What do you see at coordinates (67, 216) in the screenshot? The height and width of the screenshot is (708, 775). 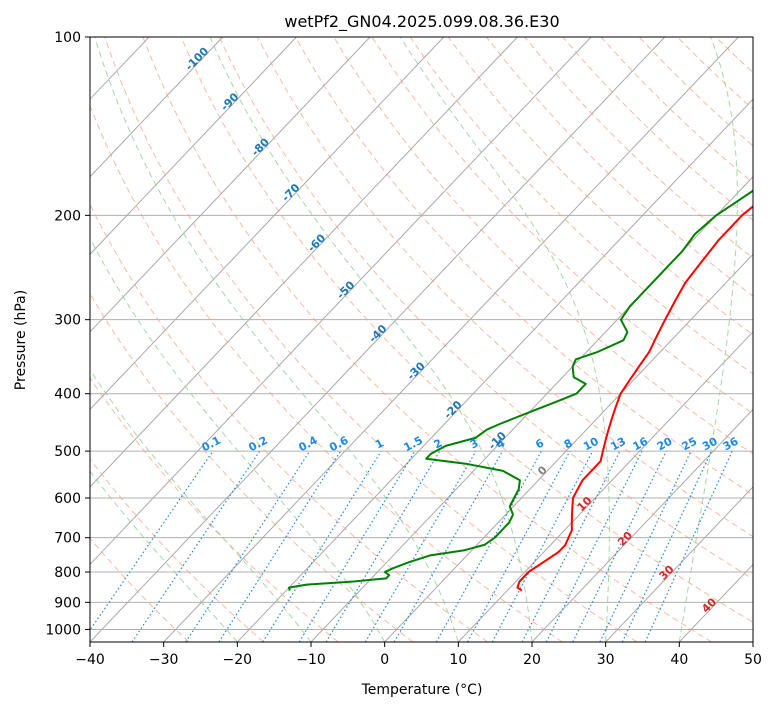 I see `y-tick-label: 200` at bounding box center [67, 216].